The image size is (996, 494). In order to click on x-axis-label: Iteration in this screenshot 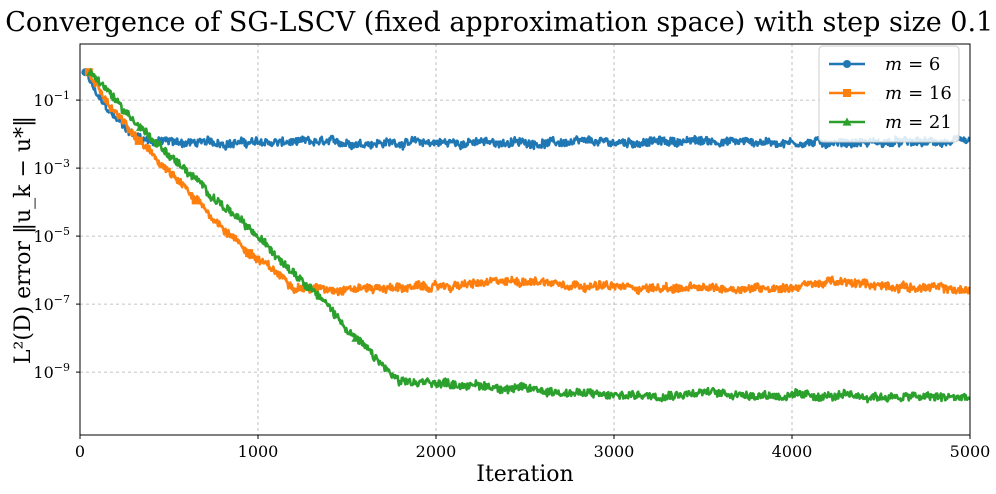, I will do `click(524, 474)`.